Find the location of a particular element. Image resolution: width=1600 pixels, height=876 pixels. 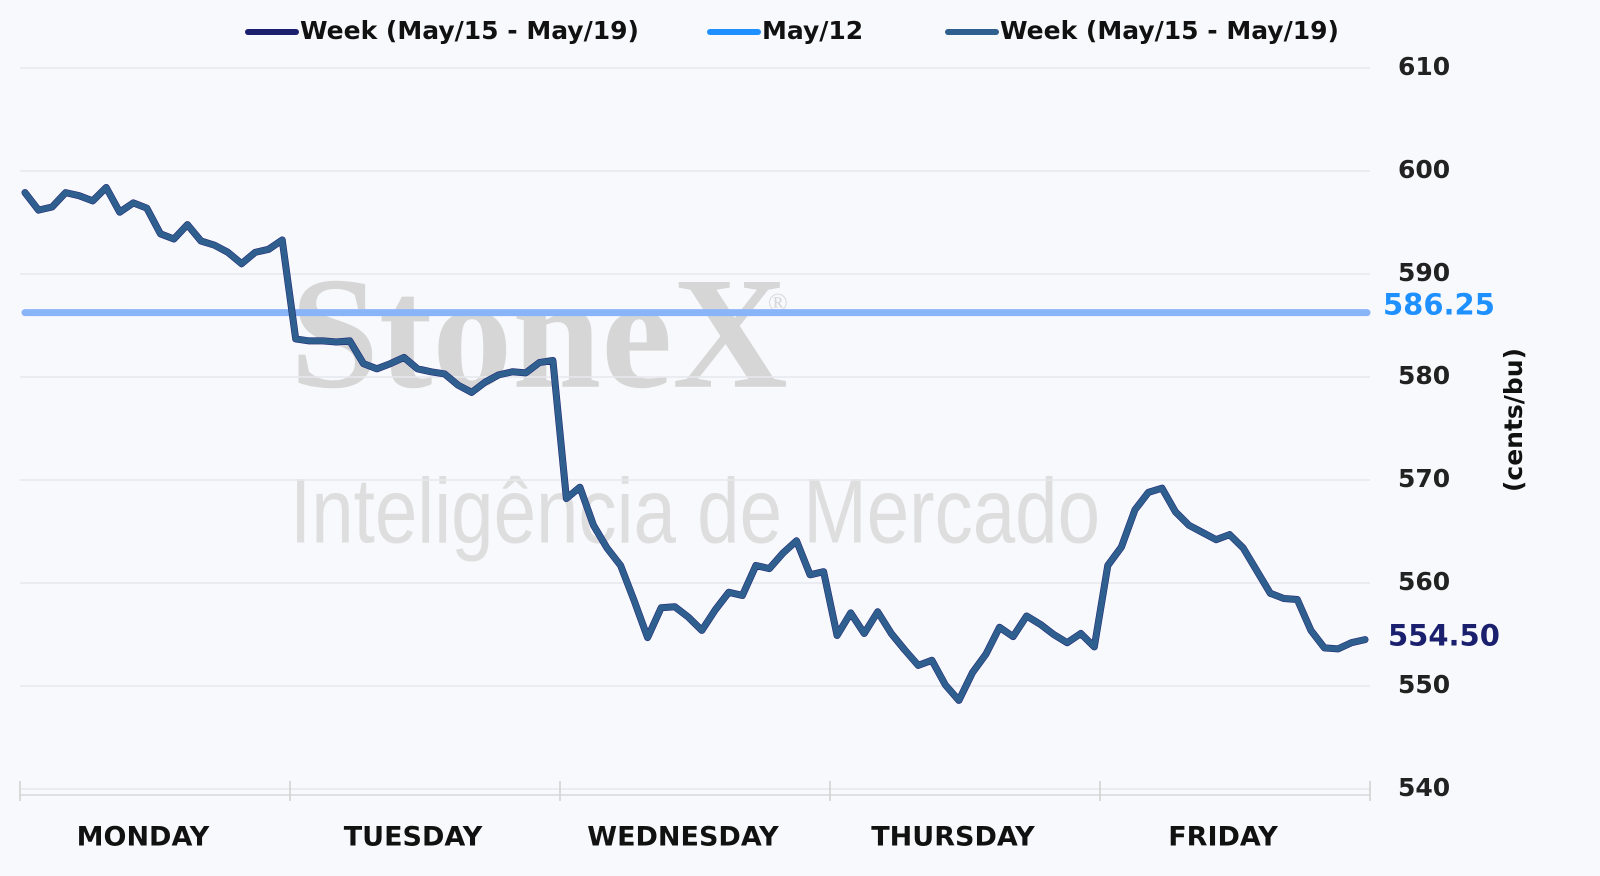

x-tick-label: TUESDAY is located at coordinates (413, 837).